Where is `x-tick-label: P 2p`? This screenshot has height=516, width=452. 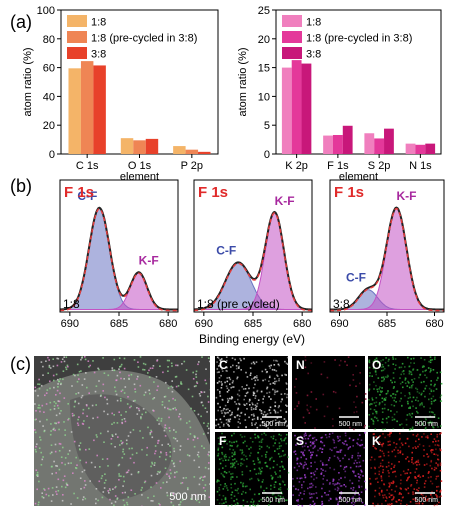
x-tick-label: P 2p is located at coordinates (192, 166).